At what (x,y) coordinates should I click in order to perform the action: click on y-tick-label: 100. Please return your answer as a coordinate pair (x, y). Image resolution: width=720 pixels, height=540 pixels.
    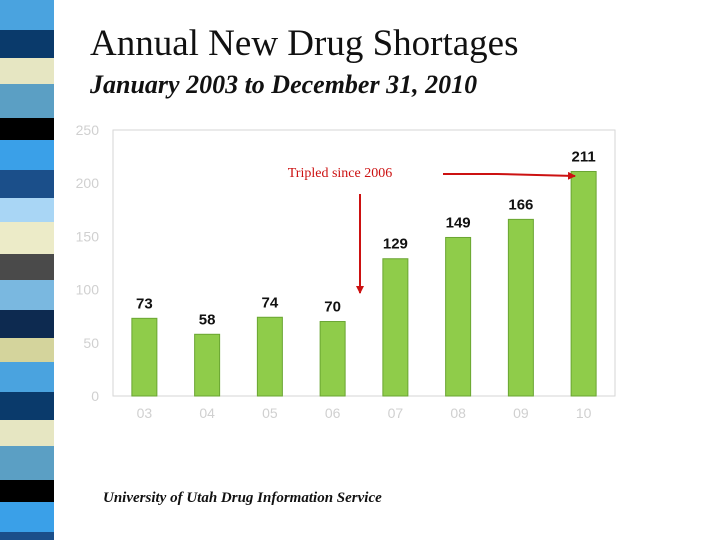
    Looking at the image, I should click on (88, 290).